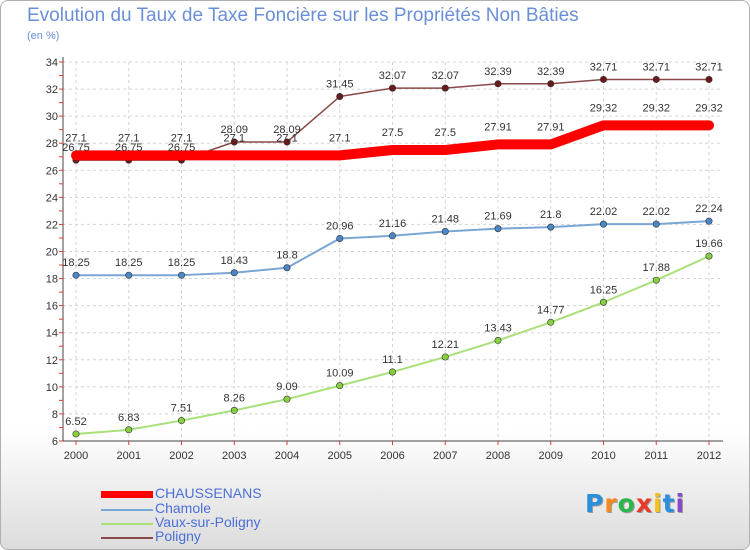 Image resolution: width=750 pixels, height=550 pixels. Describe the element at coordinates (52, 361) in the screenshot. I see `y-tick-label: 12` at that location.